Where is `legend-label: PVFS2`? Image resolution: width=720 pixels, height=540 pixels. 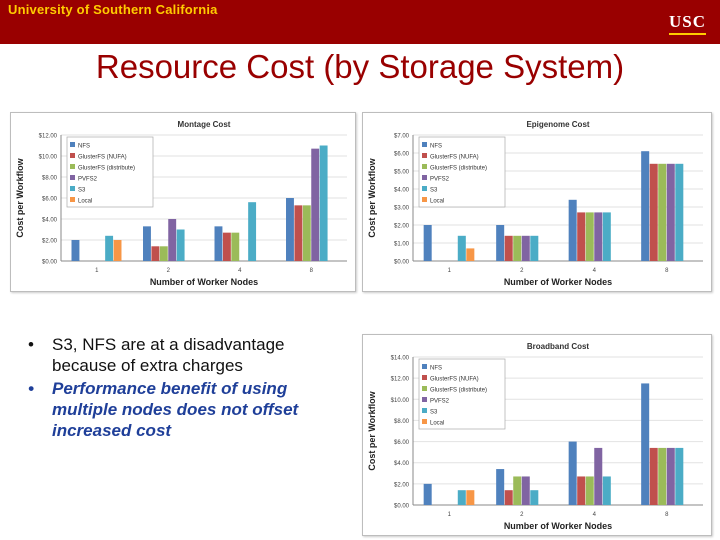 legend-label: PVFS2 is located at coordinates (440, 402).